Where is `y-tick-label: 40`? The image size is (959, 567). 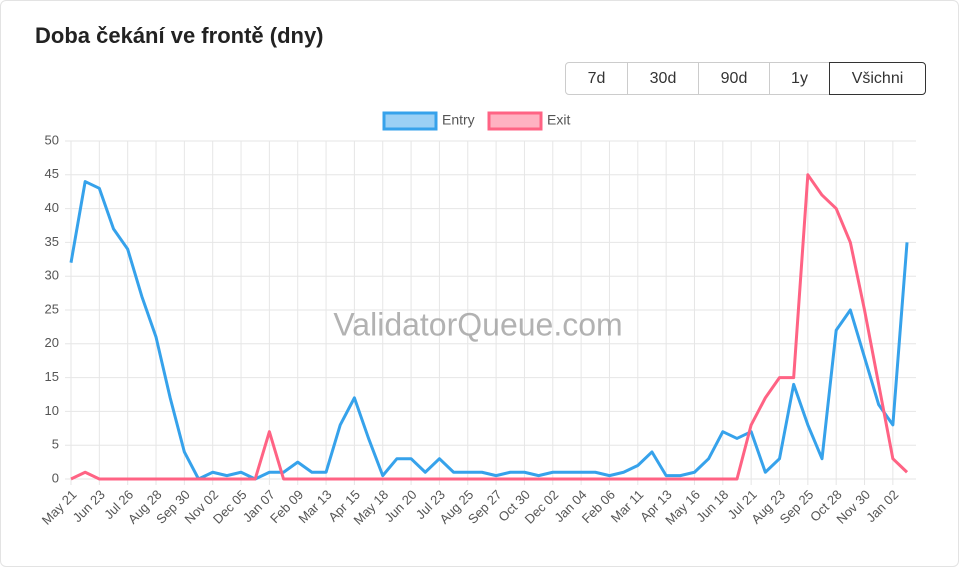
y-tick-label: 40 is located at coordinates (52, 207).